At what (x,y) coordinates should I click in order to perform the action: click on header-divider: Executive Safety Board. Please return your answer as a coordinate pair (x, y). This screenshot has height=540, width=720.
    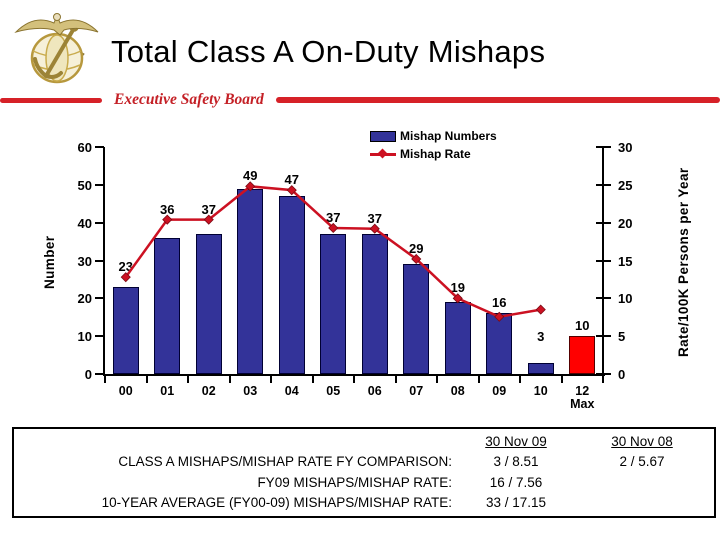
    Looking at the image, I should click on (360, 100).